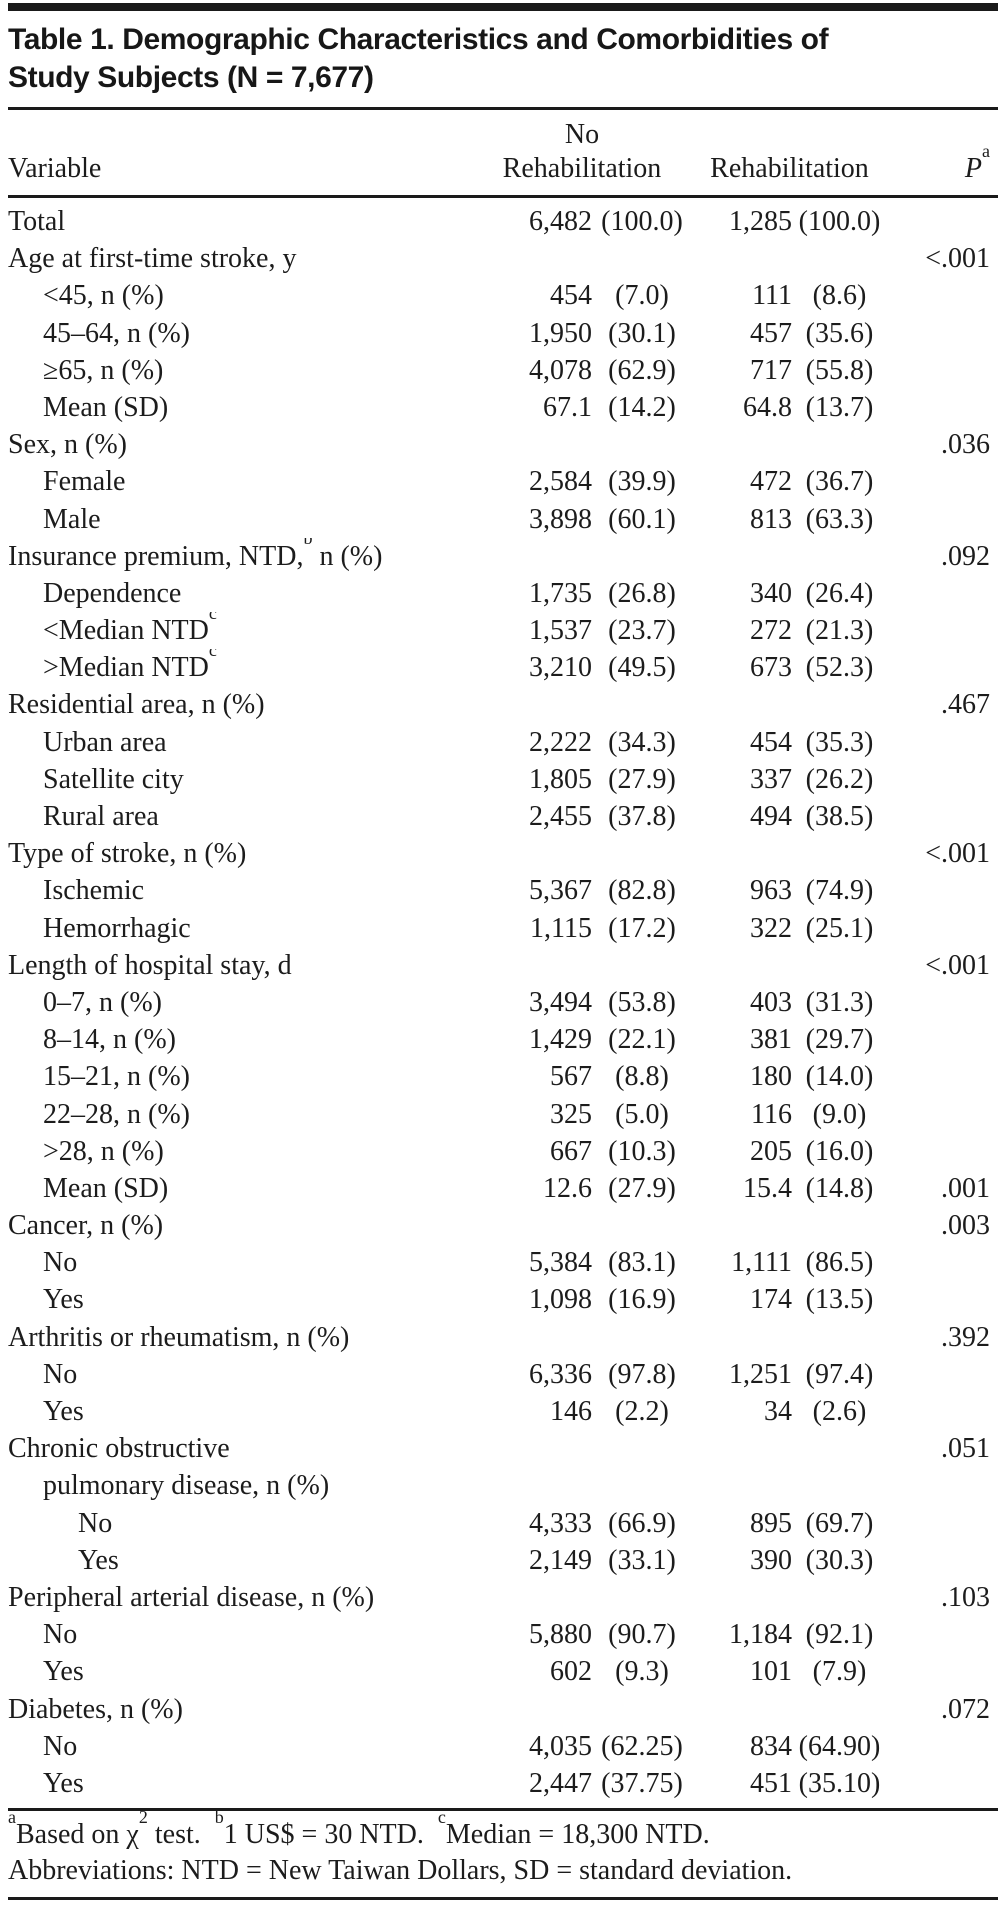 This screenshot has height=1906, width=1006. I want to click on no-rehab-value: 4,078 (62.9), so click(602, 370).